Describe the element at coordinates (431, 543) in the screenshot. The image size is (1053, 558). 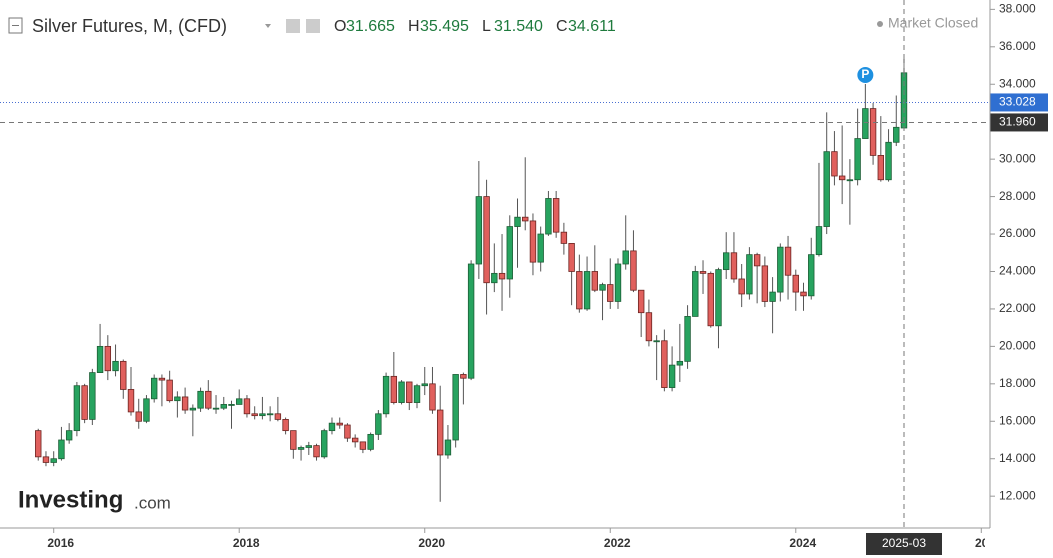
I see `x-tick-label: 2020` at that location.